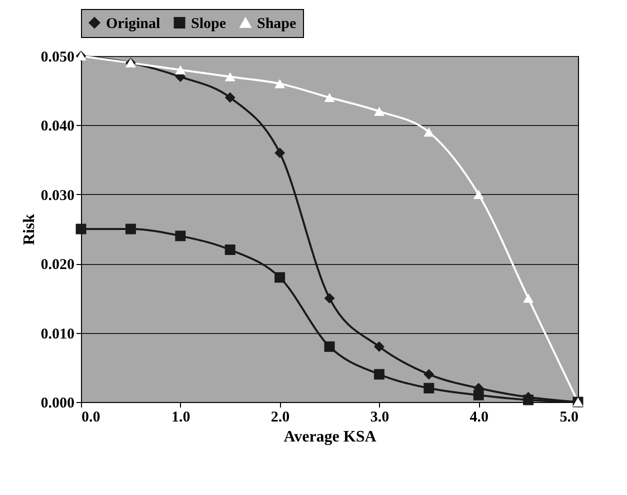 This screenshot has width=627, height=495. What do you see at coordinates (277, 24) in the screenshot?
I see `legend-label: Shape` at bounding box center [277, 24].